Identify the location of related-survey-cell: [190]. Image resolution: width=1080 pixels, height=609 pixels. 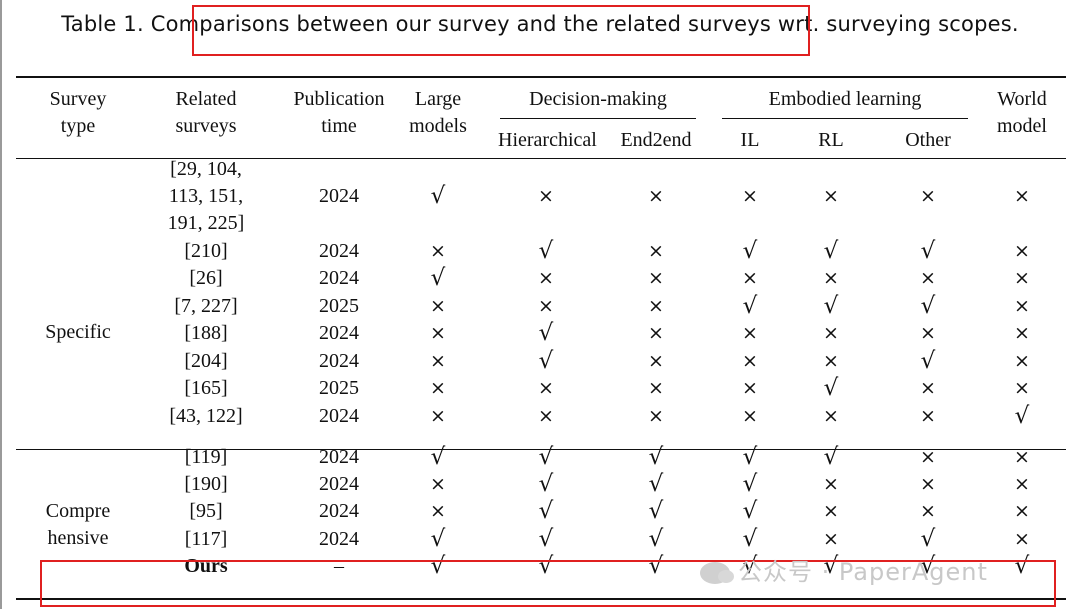
(206, 484).